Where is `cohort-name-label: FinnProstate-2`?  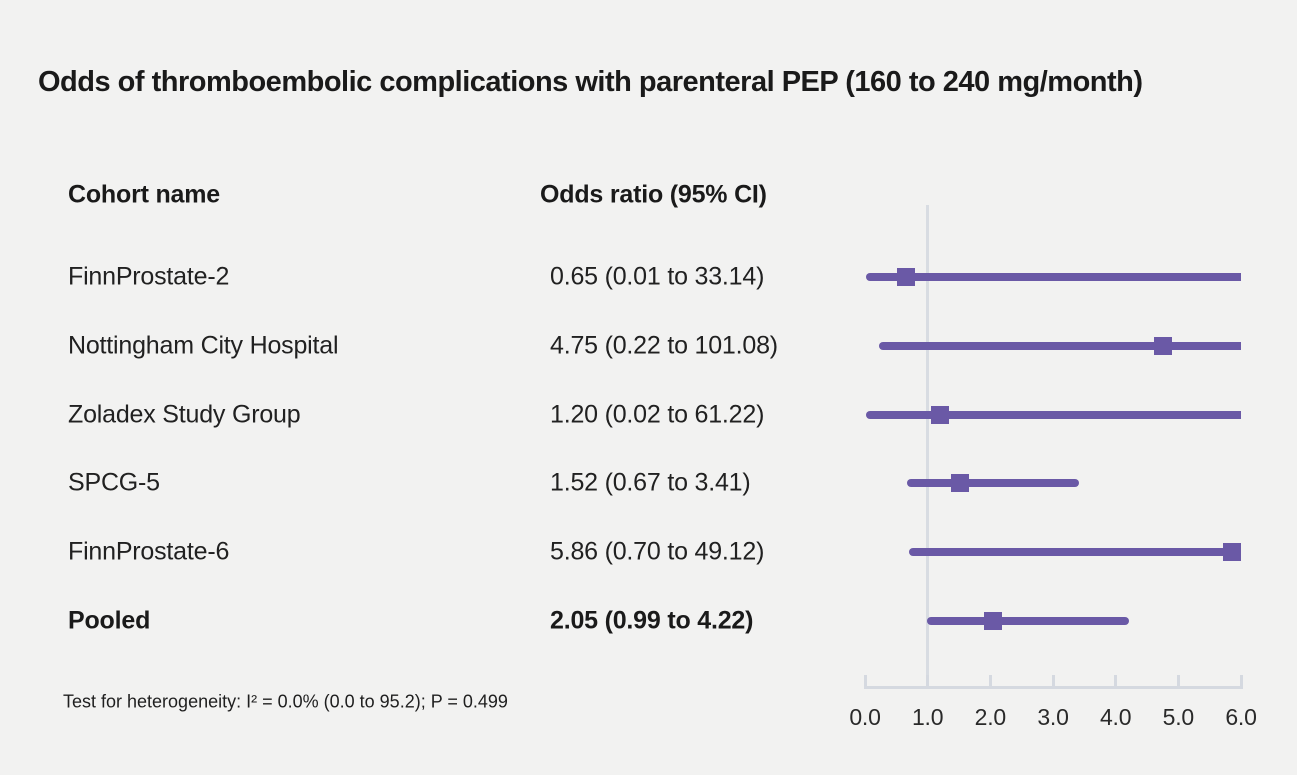 cohort-name-label: FinnProstate-2 is located at coordinates (149, 276).